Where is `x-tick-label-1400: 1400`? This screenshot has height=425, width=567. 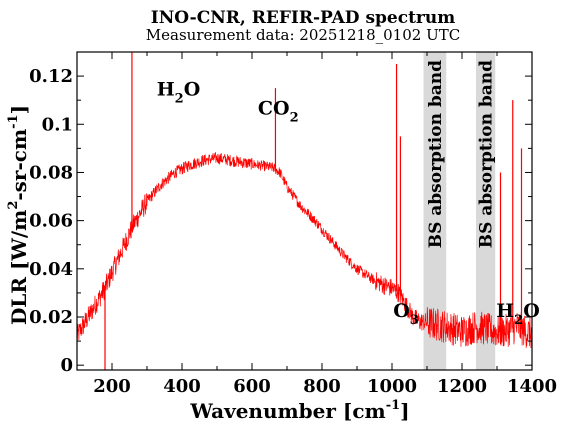 x-tick-label-1400: 1400 is located at coordinates (532, 386).